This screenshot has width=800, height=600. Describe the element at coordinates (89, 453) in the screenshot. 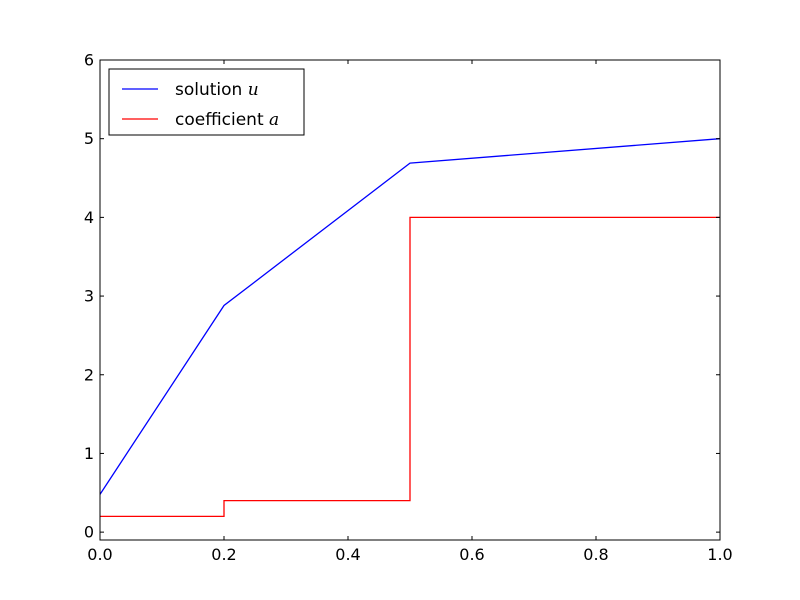

I see `y-tick-label: 1` at that location.